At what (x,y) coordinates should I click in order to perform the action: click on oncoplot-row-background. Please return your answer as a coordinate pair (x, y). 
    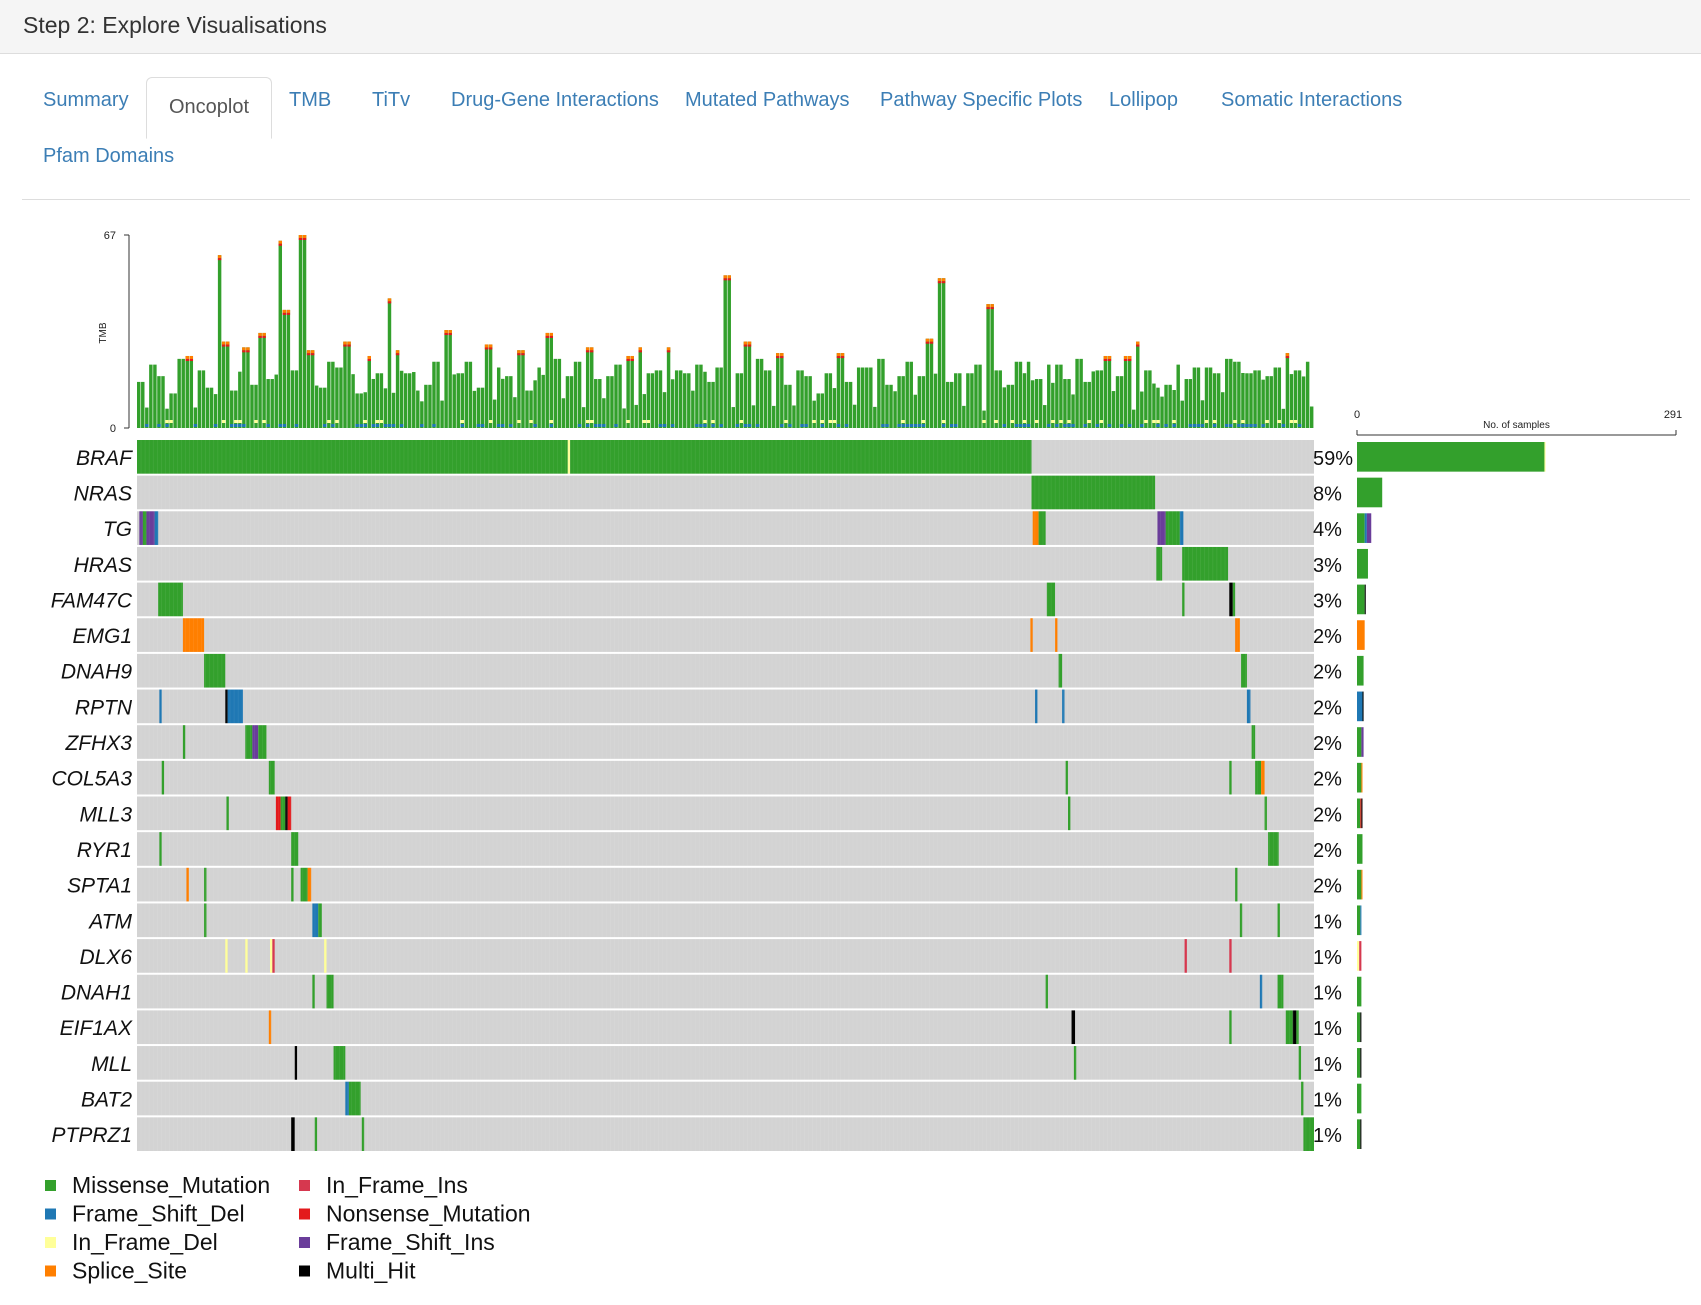
    Looking at the image, I should click on (725, 884).